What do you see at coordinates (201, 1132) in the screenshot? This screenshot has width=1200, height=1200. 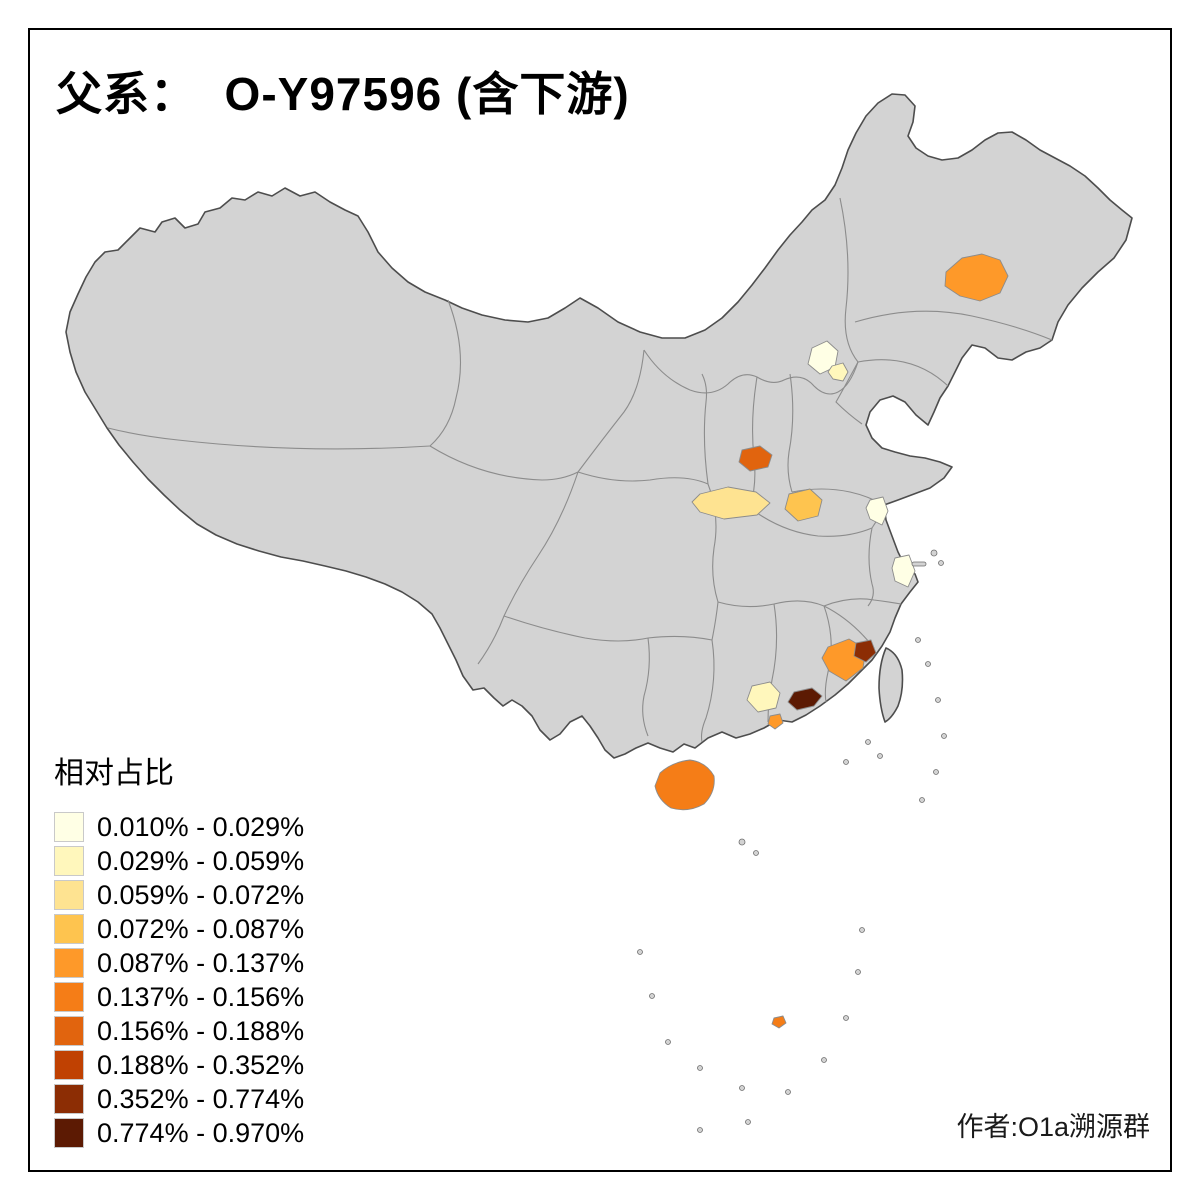 I see `legend-label: 0.774% - 0.970%` at bounding box center [201, 1132].